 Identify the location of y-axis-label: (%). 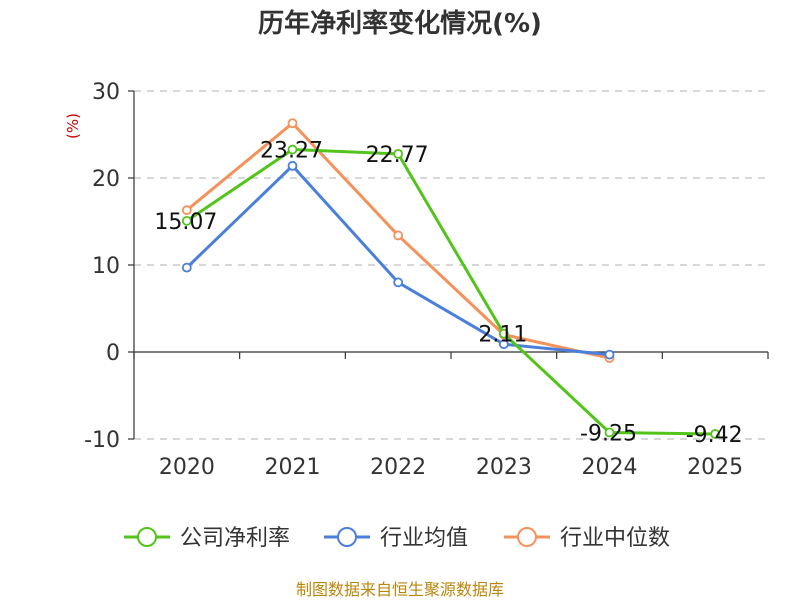
(73, 126).